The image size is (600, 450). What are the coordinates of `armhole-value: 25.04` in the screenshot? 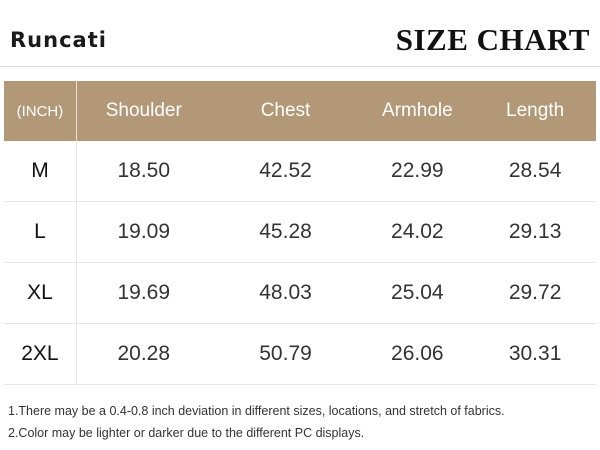 It's located at (417, 292).